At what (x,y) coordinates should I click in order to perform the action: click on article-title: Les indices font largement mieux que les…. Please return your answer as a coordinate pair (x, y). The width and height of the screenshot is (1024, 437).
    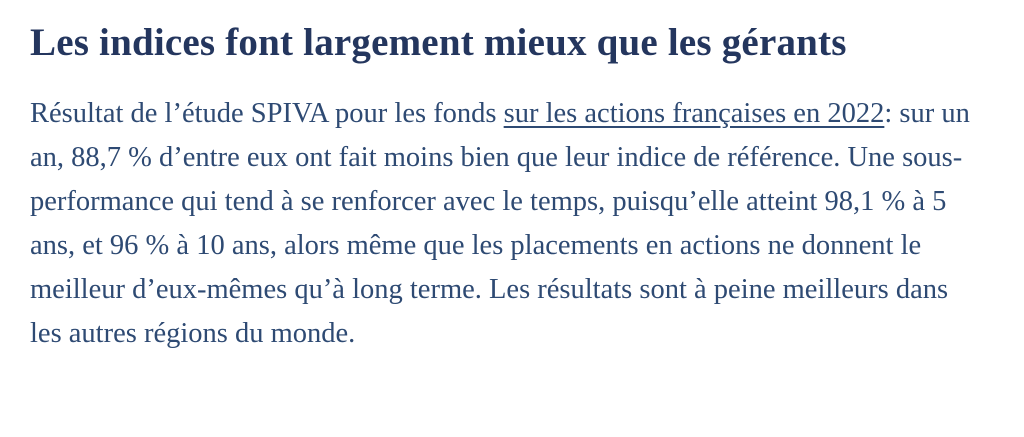
    Looking at the image, I should click on (438, 42).